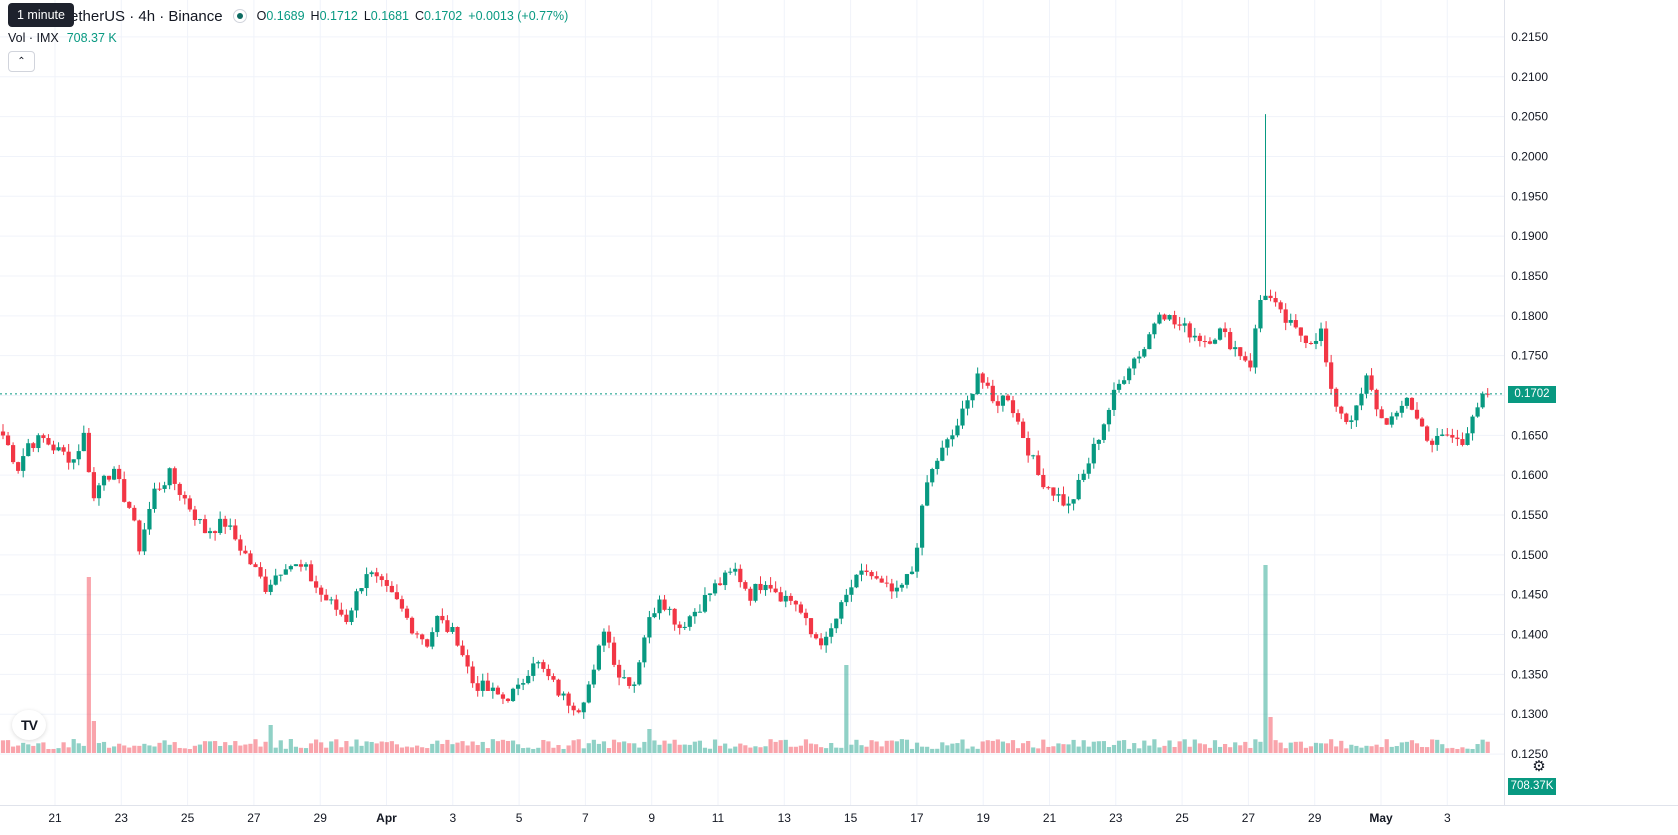 The image size is (1678, 835). I want to click on price-tick-label: 0.2000, so click(1529, 156).